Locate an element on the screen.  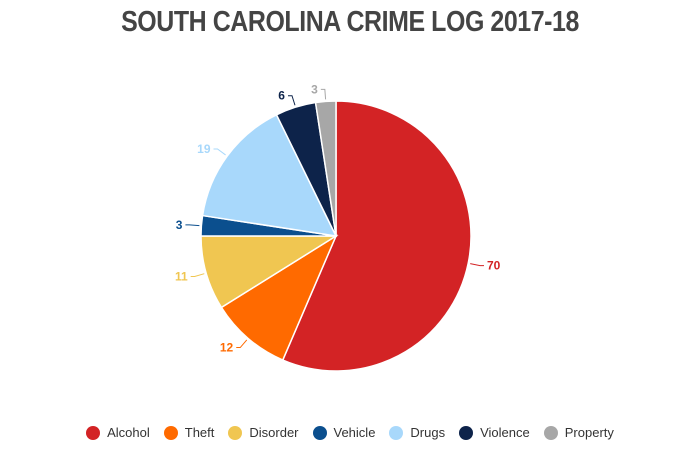
legend-label: Vehicle is located at coordinates (354, 432).